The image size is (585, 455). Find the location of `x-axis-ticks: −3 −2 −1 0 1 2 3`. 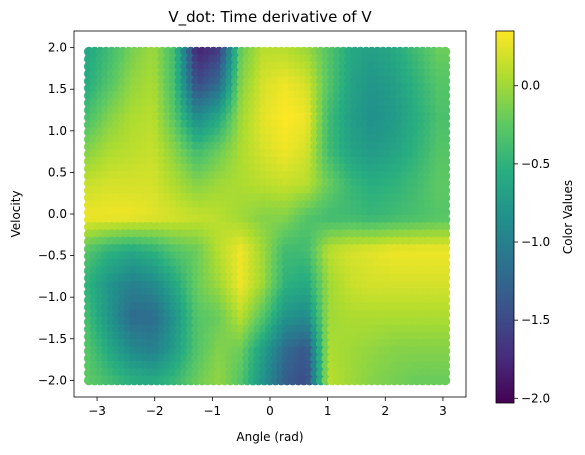

x-axis-ticks: −3 −2 −1 0 1 2 3 is located at coordinates (267, 407).